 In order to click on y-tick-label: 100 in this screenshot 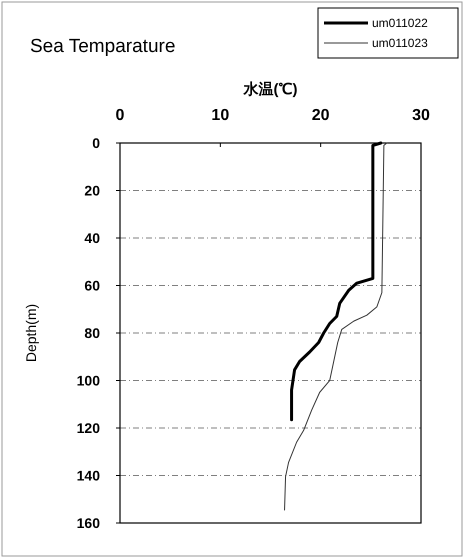, I will do `click(88, 380)`.